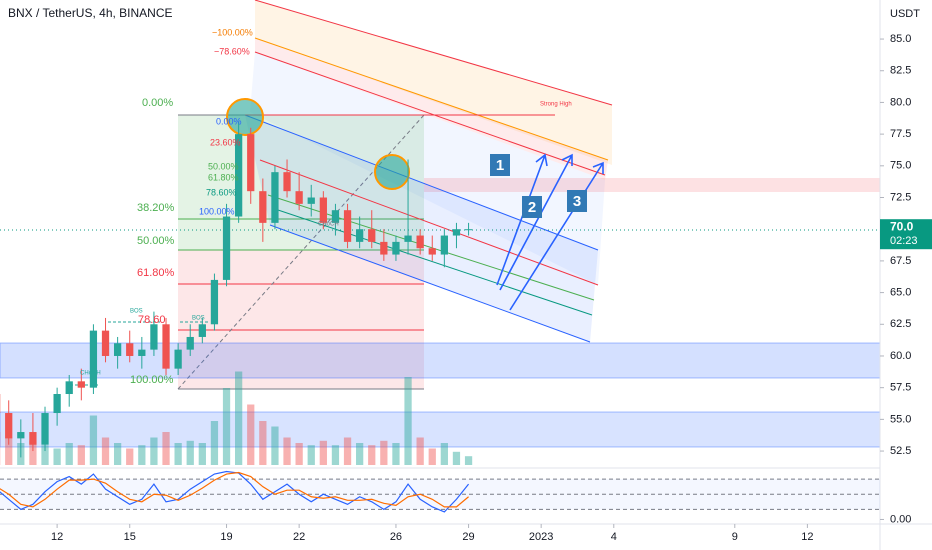 This screenshot has width=932, height=550. What do you see at coordinates (900, 102) in the screenshot?
I see `y-tick-label: 80.0` at bounding box center [900, 102].